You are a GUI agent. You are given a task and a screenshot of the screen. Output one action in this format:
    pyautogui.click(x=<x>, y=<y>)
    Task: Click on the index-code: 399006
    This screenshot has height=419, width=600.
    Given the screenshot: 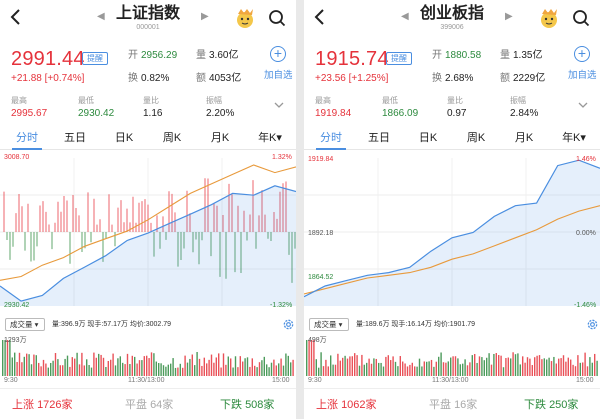 What is the action you would take?
    pyautogui.click(x=452, y=27)
    